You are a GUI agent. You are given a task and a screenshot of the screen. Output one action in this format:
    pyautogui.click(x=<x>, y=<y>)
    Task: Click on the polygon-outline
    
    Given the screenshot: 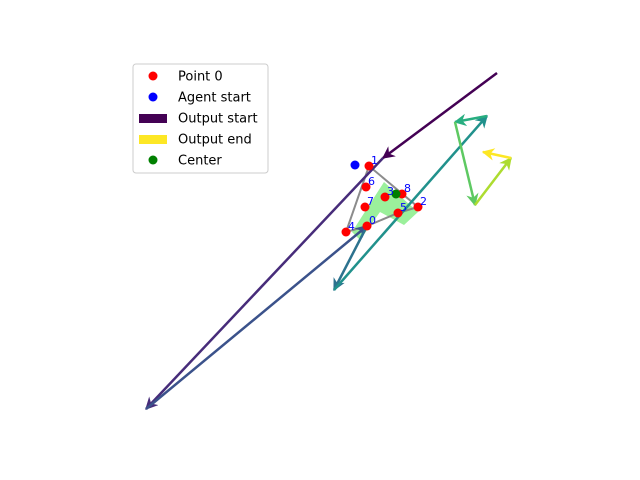 What is the action you would take?
    pyautogui.click(x=382, y=199)
    